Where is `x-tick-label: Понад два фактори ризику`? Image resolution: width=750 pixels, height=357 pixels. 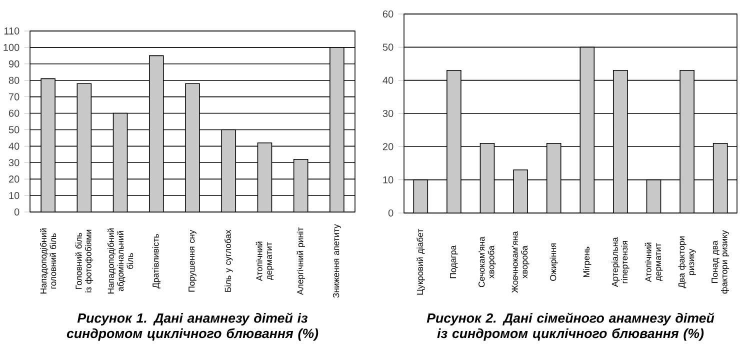
x-tick-label: Понад два фактори ризику is located at coordinates (721, 262).